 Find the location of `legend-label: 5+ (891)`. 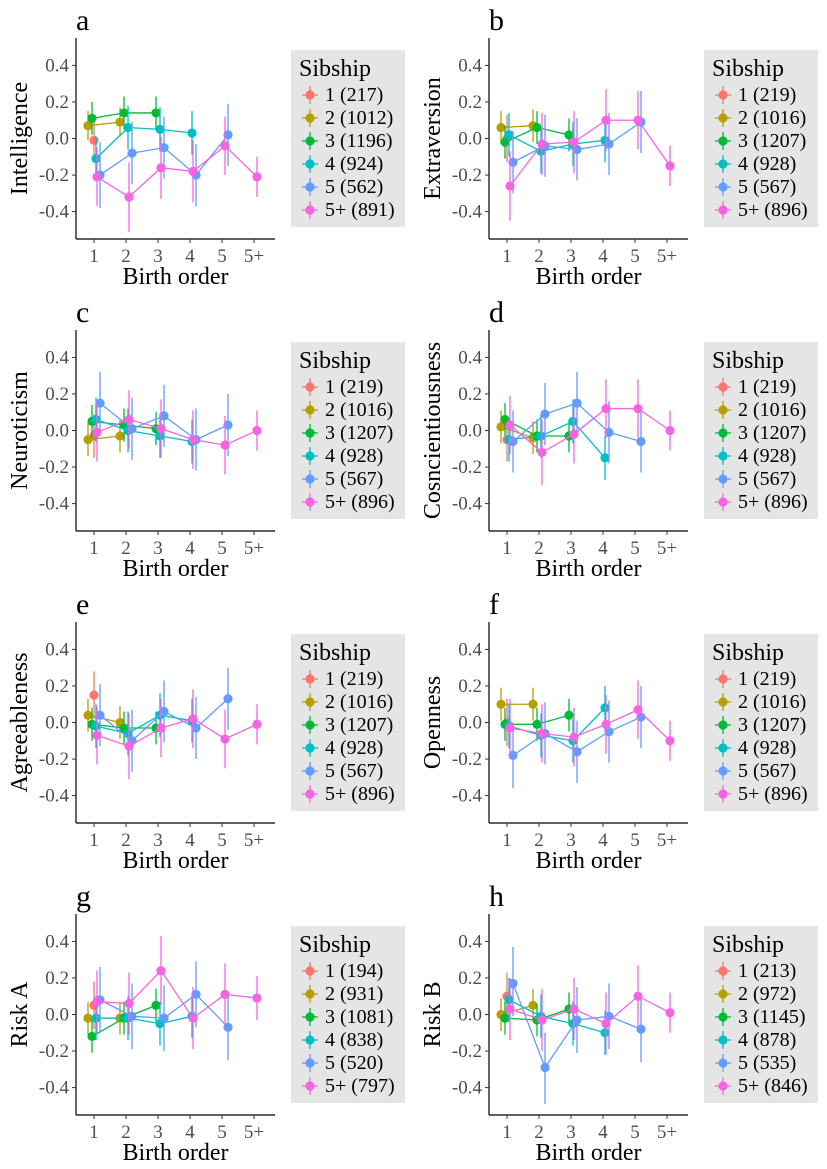

legend-label: 5+ (891) is located at coordinates (360, 210).